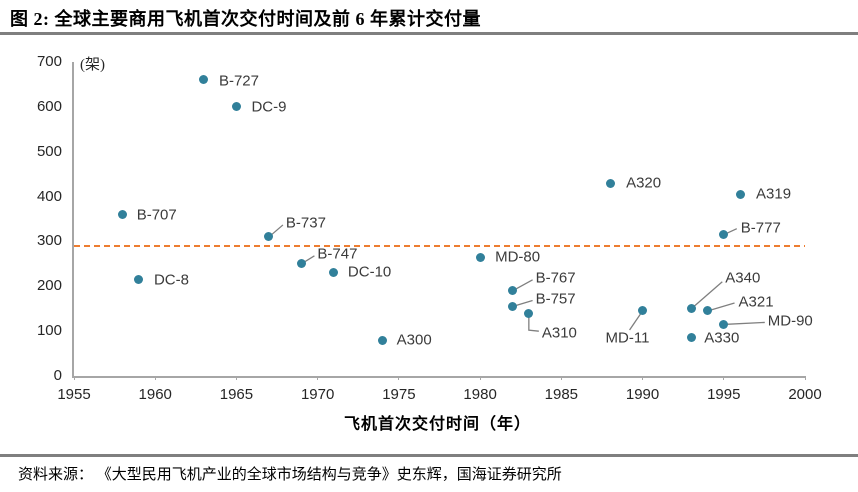 This screenshot has height=492, width=858. What do you see at coordinates (337, 254) in the screenshot?
I see `data-point-label: B-747` at bounding box center [337, 254].